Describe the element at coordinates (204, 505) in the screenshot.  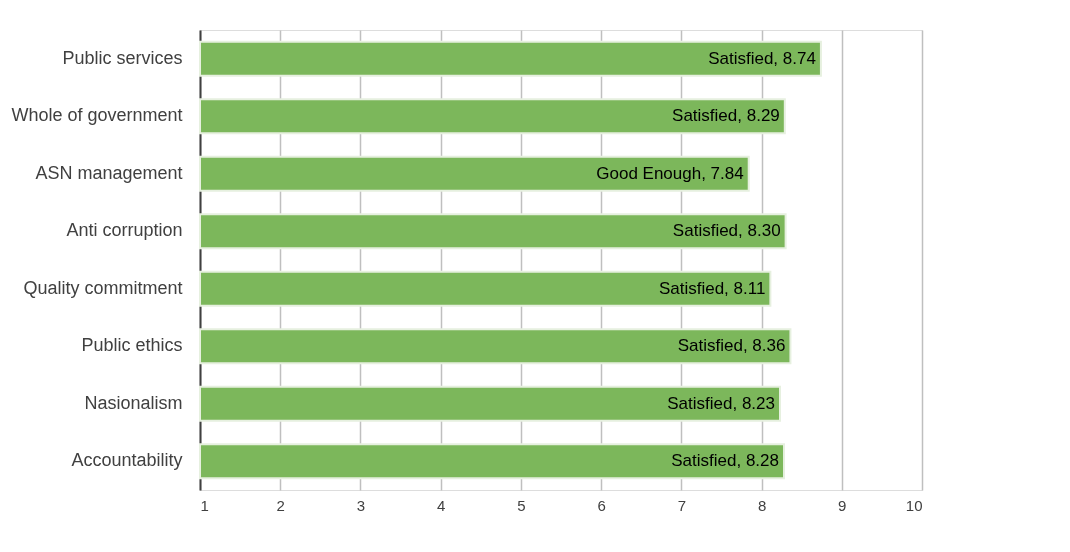
I see `x-tick-label: 1` at that location.